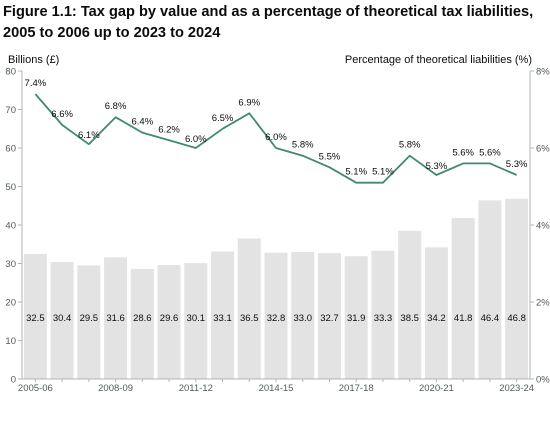  Describe the element at coordinates (196, 388) in the screenshot. I see `x-axis-tick-label: 2011-12` at that location.